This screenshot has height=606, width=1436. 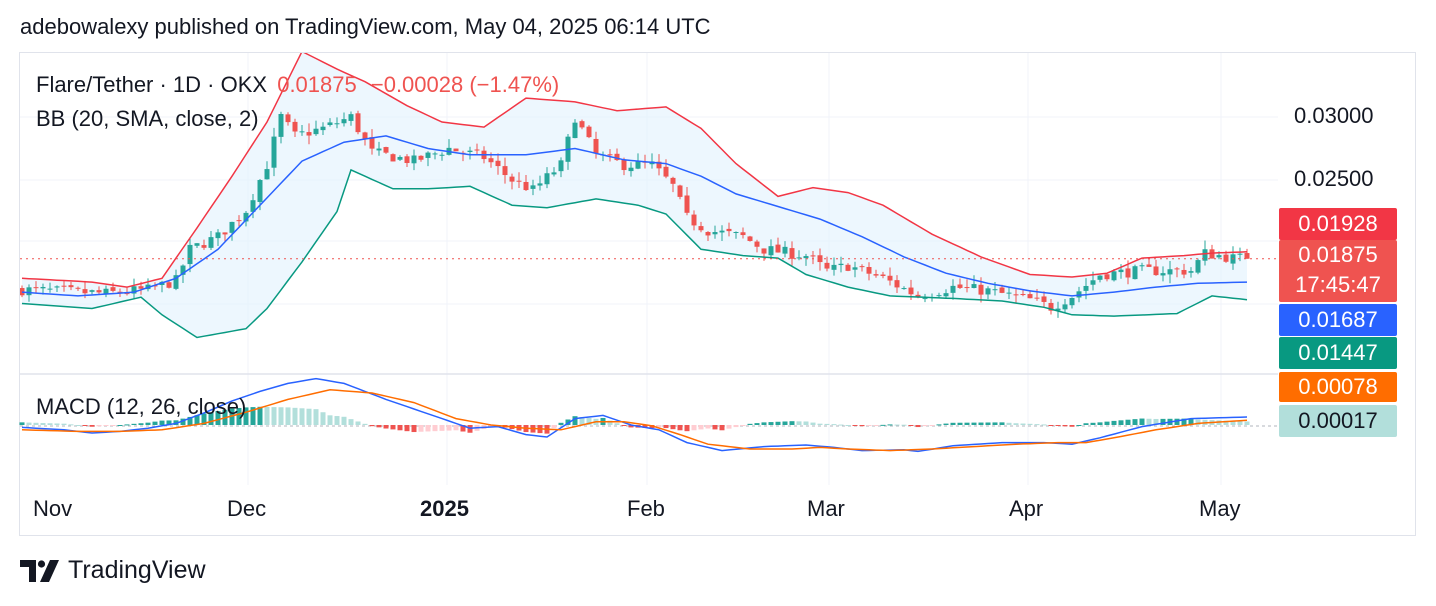 What do you see at coordinates (141, 406) in the screenshot?
I see `macd-legend: MACD (12, 26, close)` at bounding box center [141, 406].